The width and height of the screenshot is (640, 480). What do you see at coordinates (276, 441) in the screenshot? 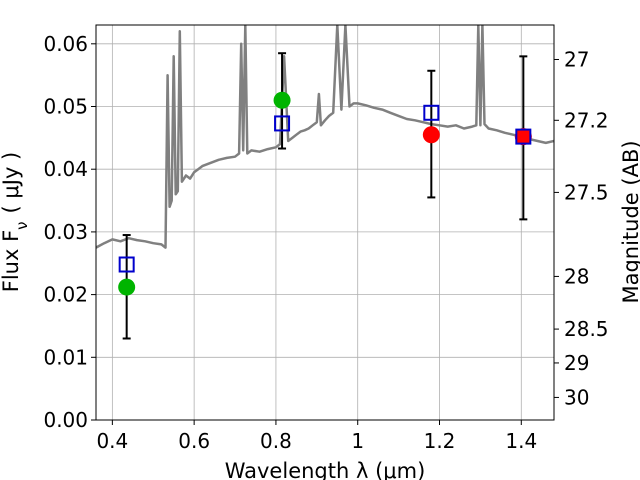
I see `x-tick-label: 0.8` at bounding box center [276, 441].